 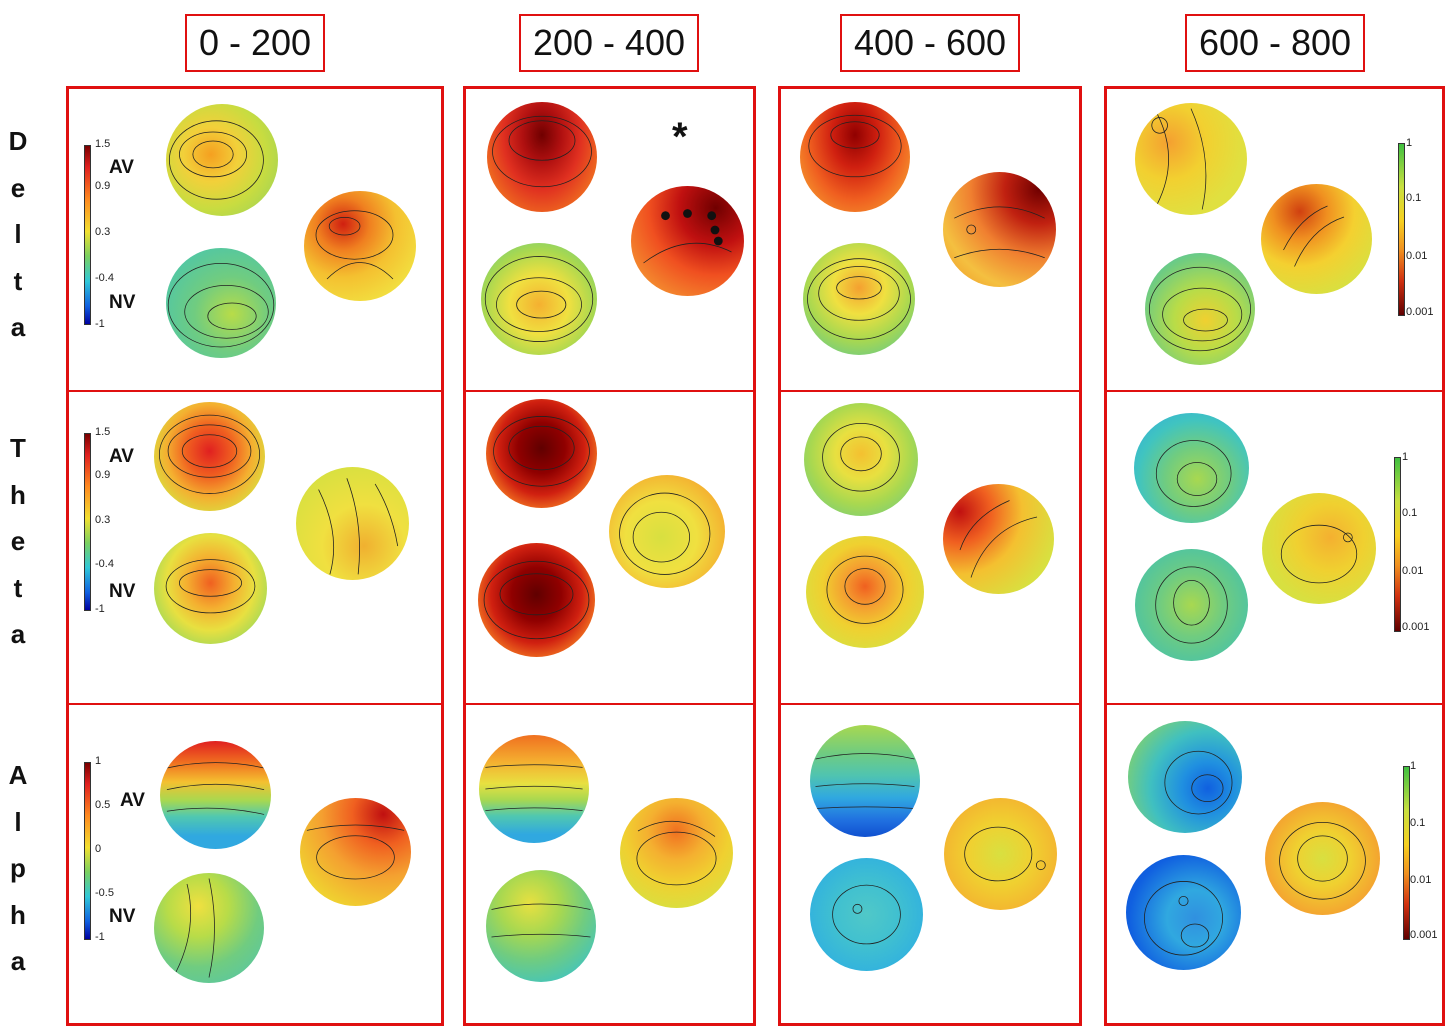 I want to click on alpha-tick-5: -1, so click(x=100, y=937).